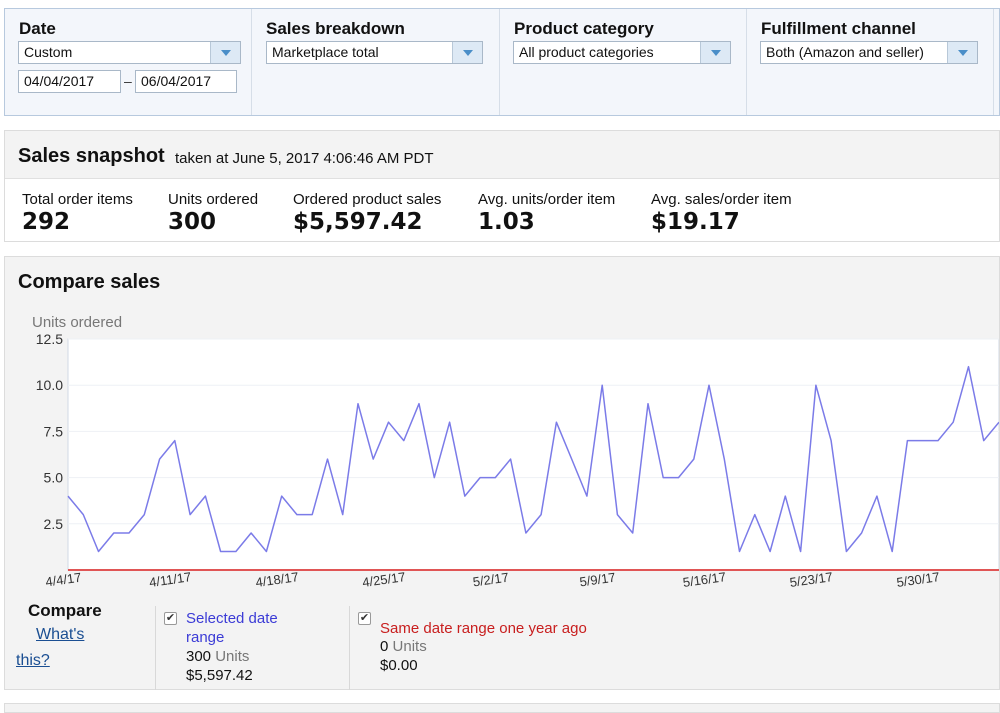  I want to click on date-filter-label: Date, so click(37, 28).